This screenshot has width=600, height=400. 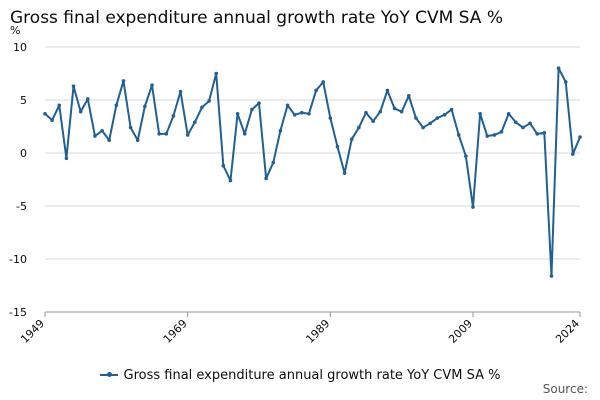 I want to click on y-tick-label: 10, so click(x=20, y=47).